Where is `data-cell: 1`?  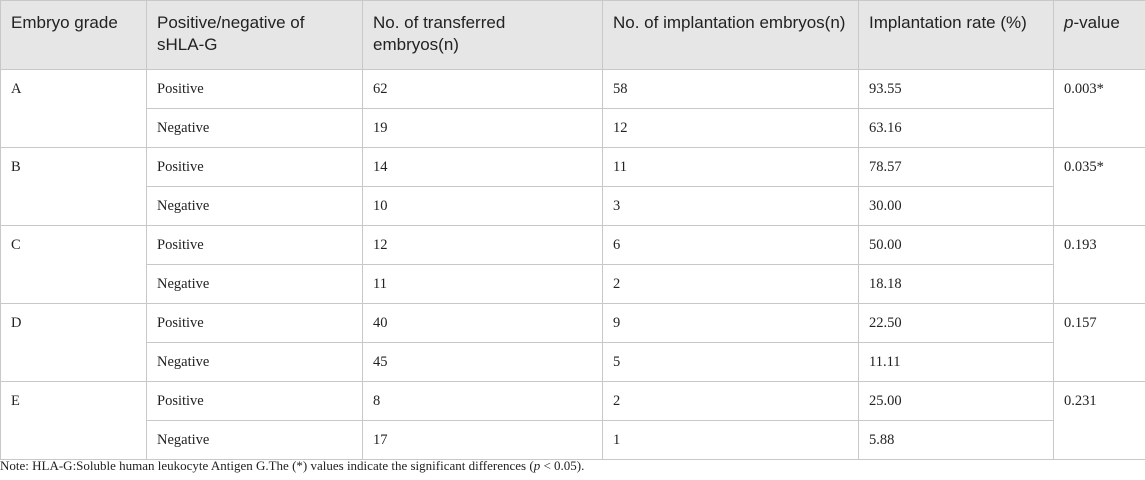
data-cell: 1 is located at coordinates (730, 440).